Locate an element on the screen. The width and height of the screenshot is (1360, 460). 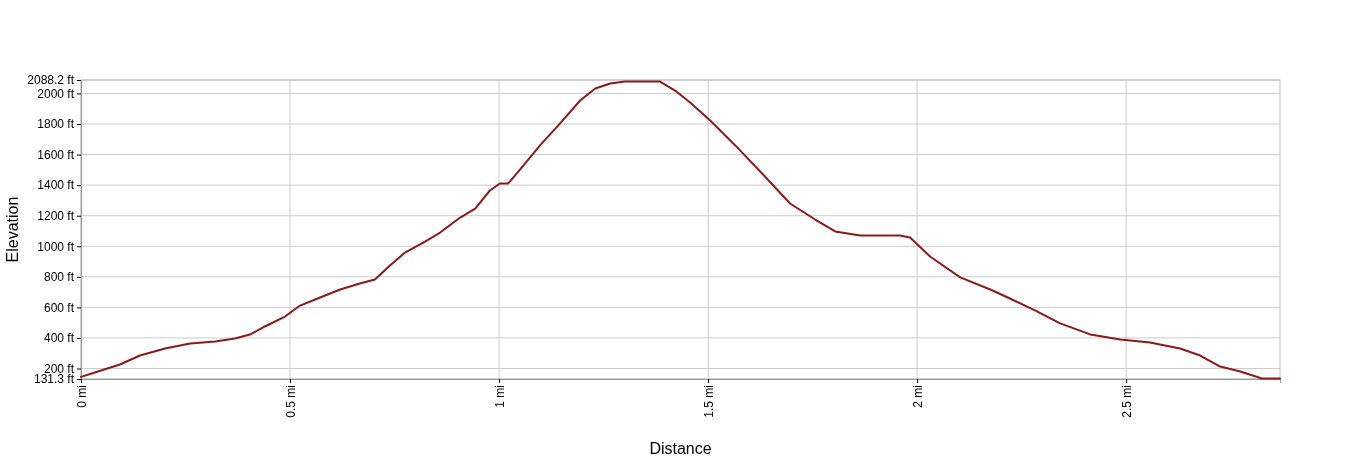
y-tick-label: 131.3 ft is located at coordinates (54, 379).